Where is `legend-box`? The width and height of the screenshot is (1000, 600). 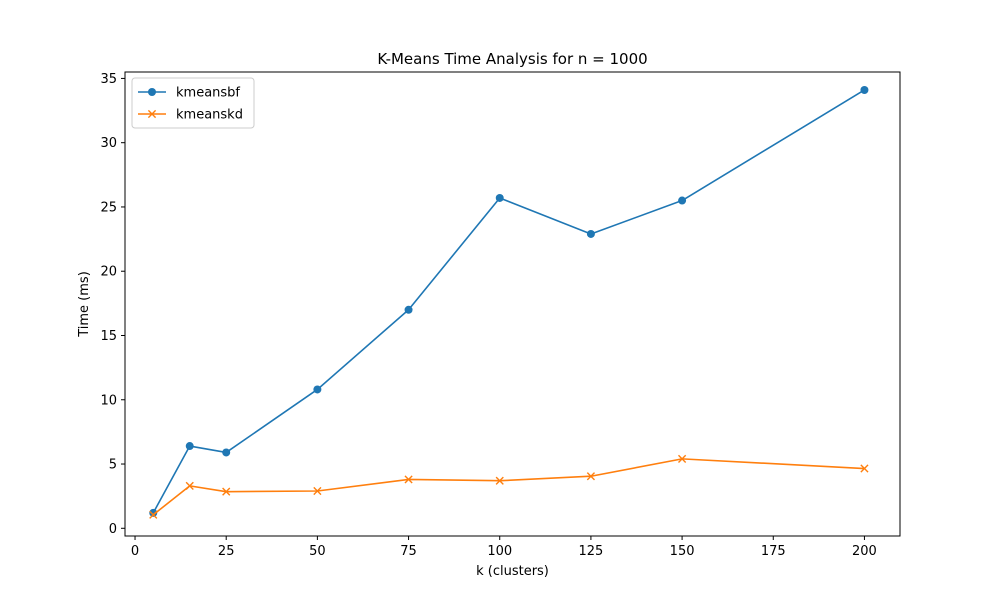 legend-box is located at coordinates (193, 103).